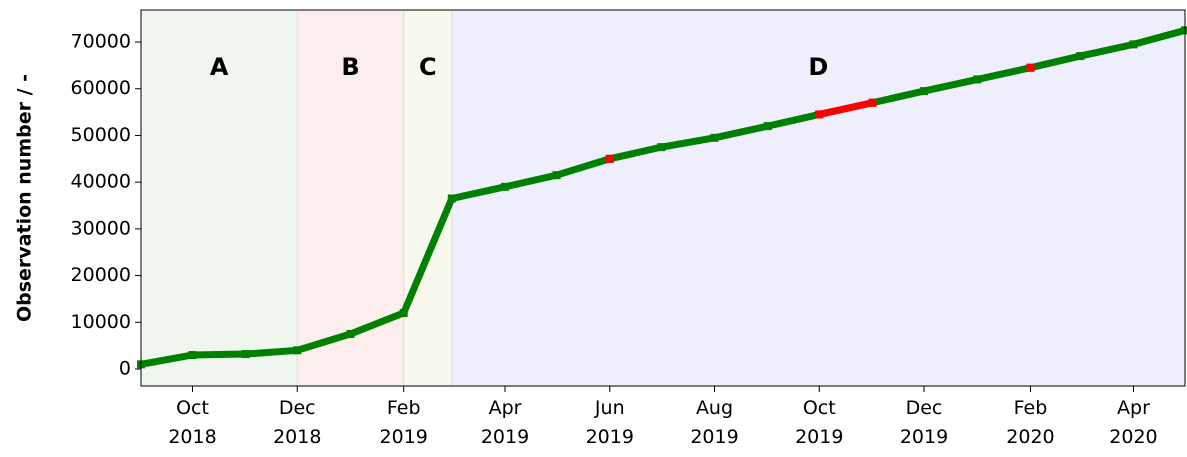  Describe the element at coordinates (101, 182) in the screenshot. I see `y-tick-label: 40000` at that location.